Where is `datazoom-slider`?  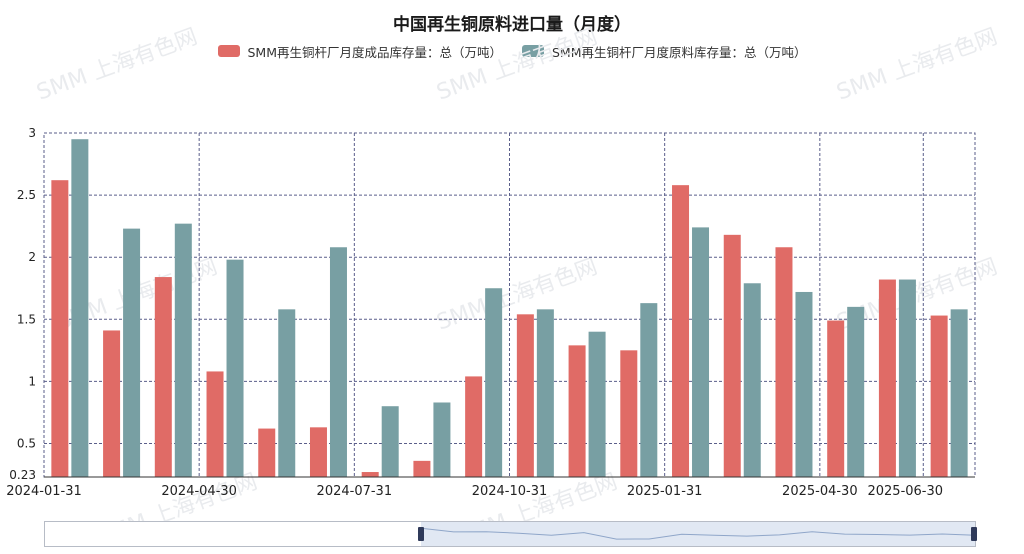 datazoom-slider is located at coordinates (510, 534).